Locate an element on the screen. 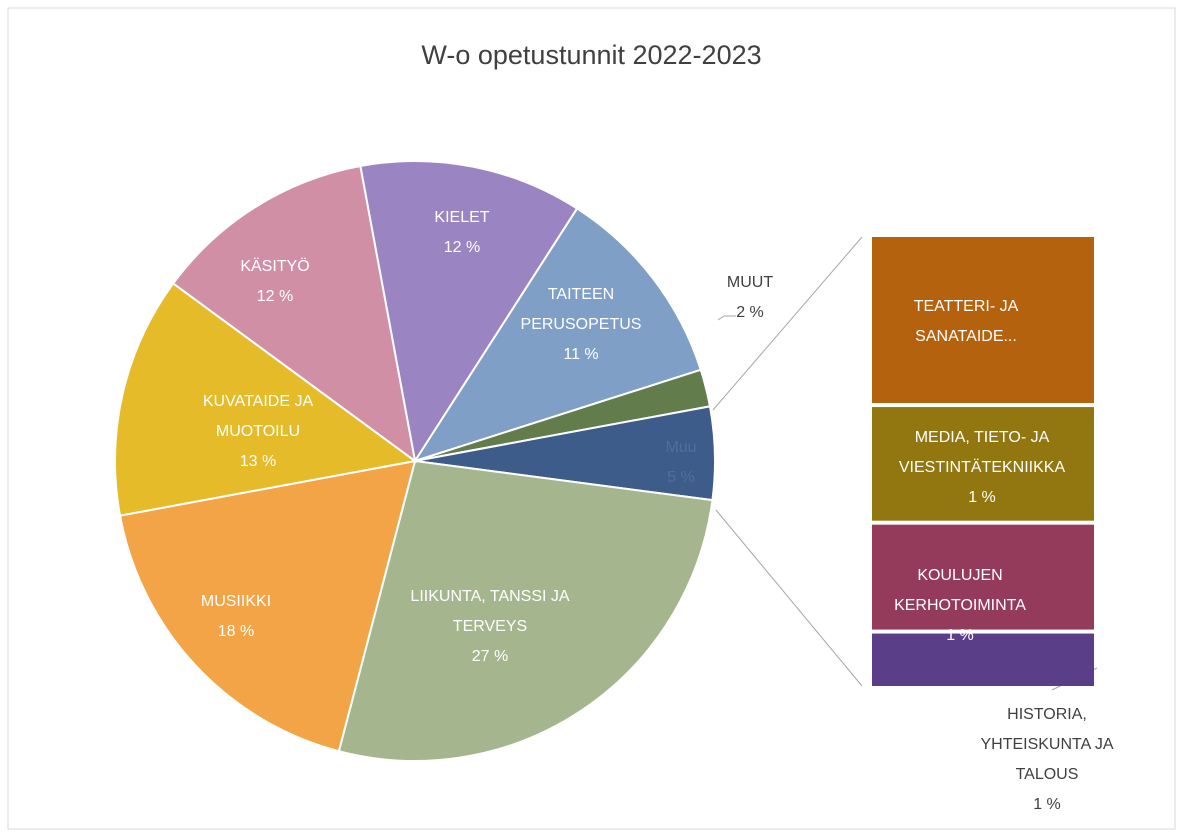 The width and height of the screenshot is (1183, 837). label-name: HISTORIA, YHTEISKUNTA JA TALOUS is located at coordinates (1047, 744).